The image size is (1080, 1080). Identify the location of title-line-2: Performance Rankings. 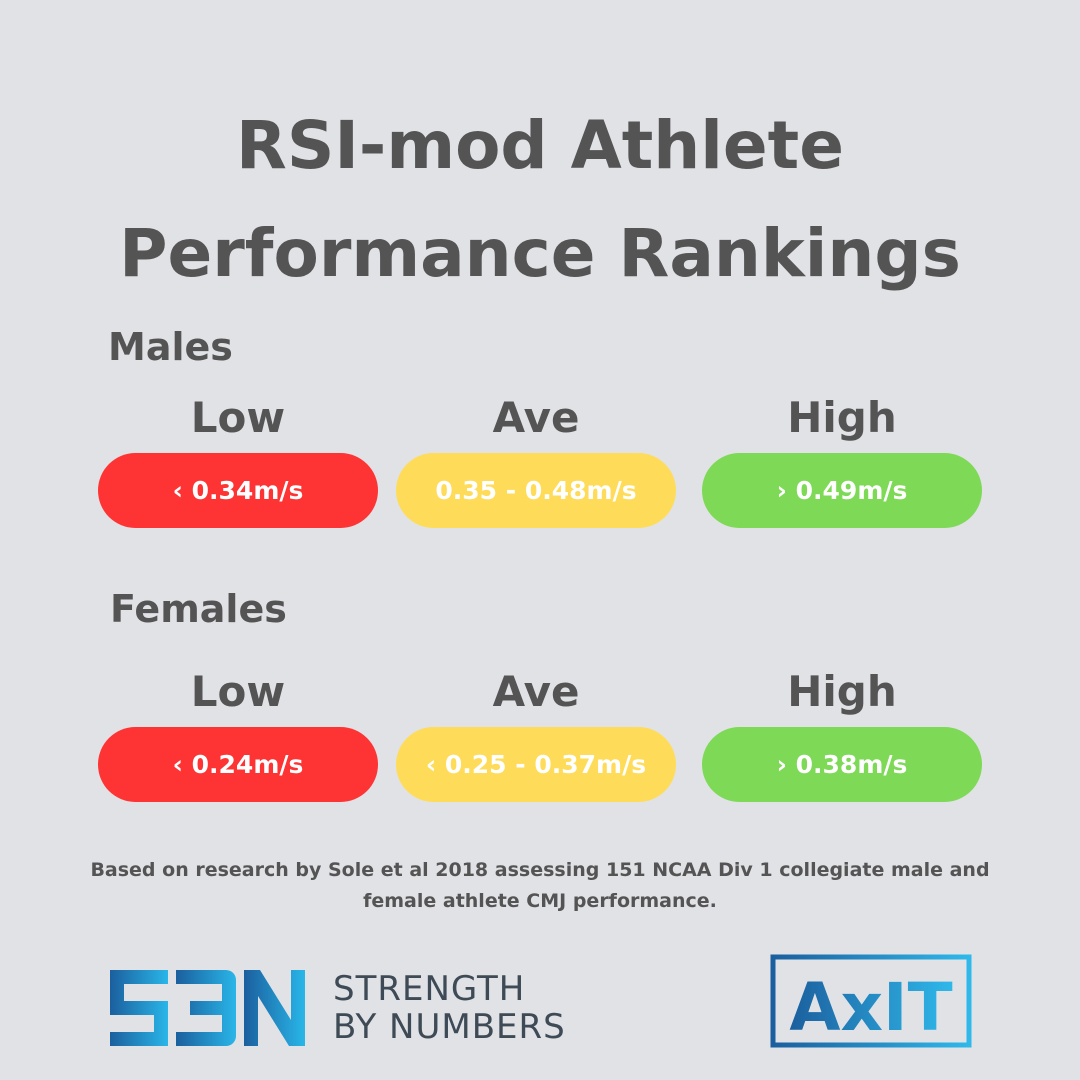
(540, 253).